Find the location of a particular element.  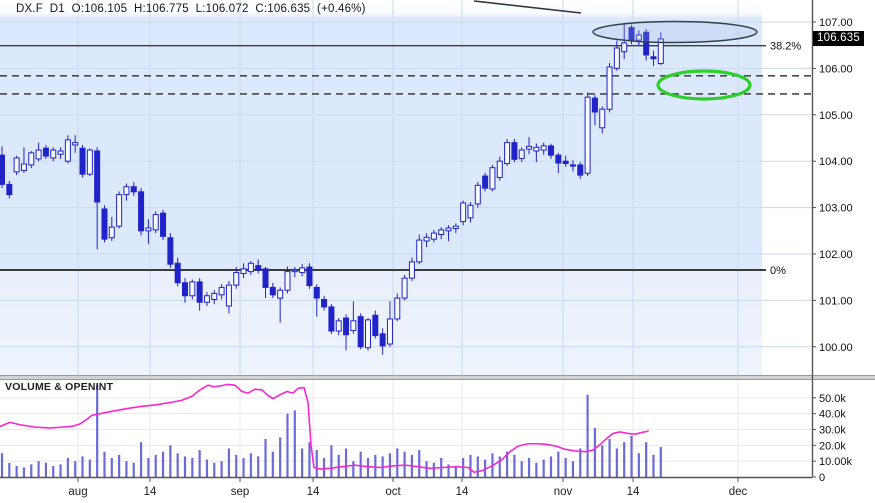

volume-axis-labels: 50.0k 40.0k 30.0k 20.0k 10.00k 0 is located at coordinates (832, 438).